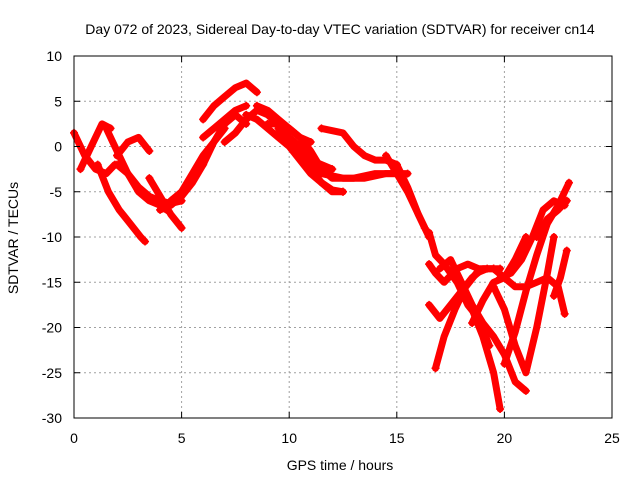 The height and width of the screenshot is (480, 640). What do you see at coordinates (52, 328) in the screenshot?
I see `y-tick-label: -20` at bounding box center [52, 328].